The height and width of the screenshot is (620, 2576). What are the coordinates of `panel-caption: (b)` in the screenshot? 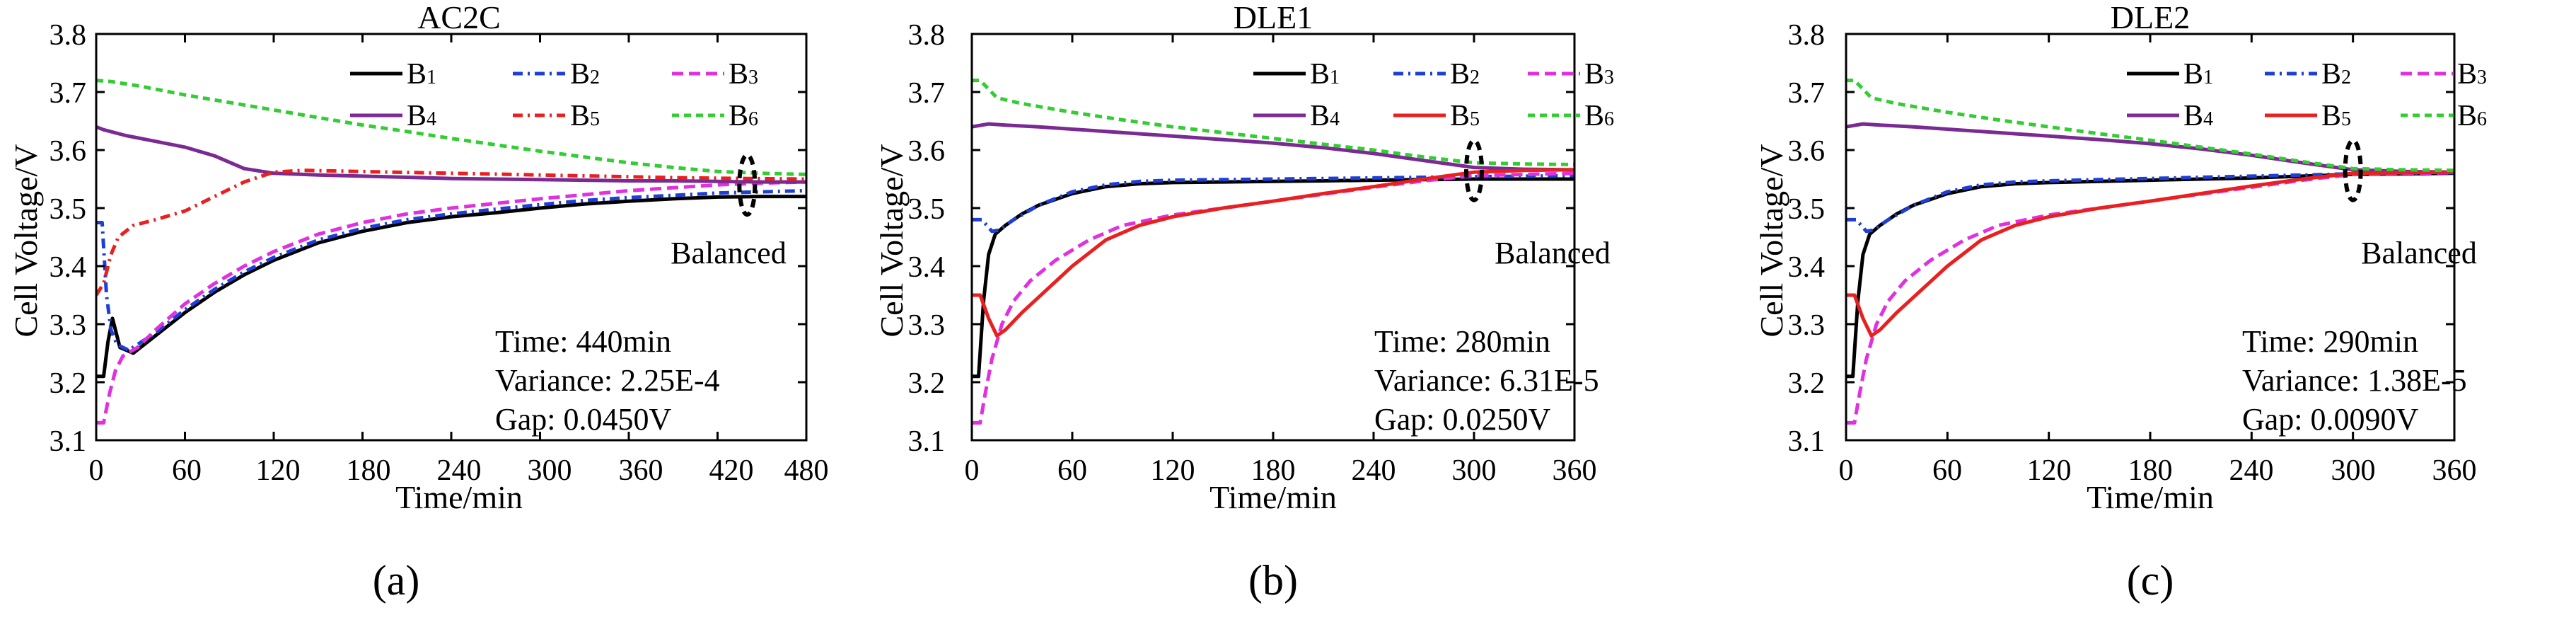 It's located at (1273, 580).